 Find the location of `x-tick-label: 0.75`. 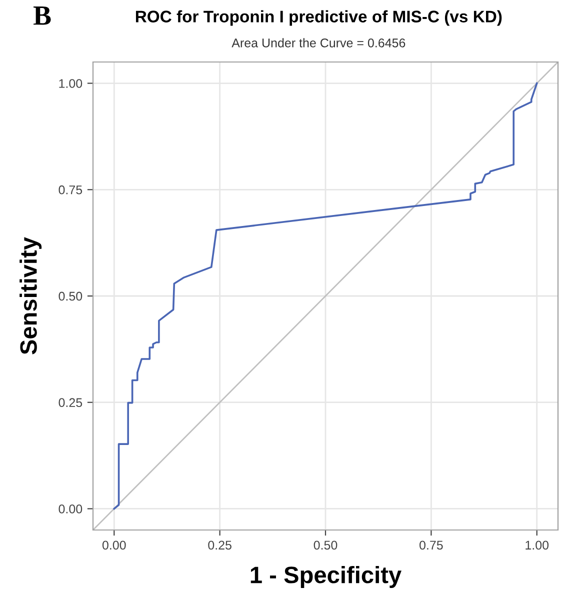

x-tick-label: 0.75 is located at coordinates (431, 545).